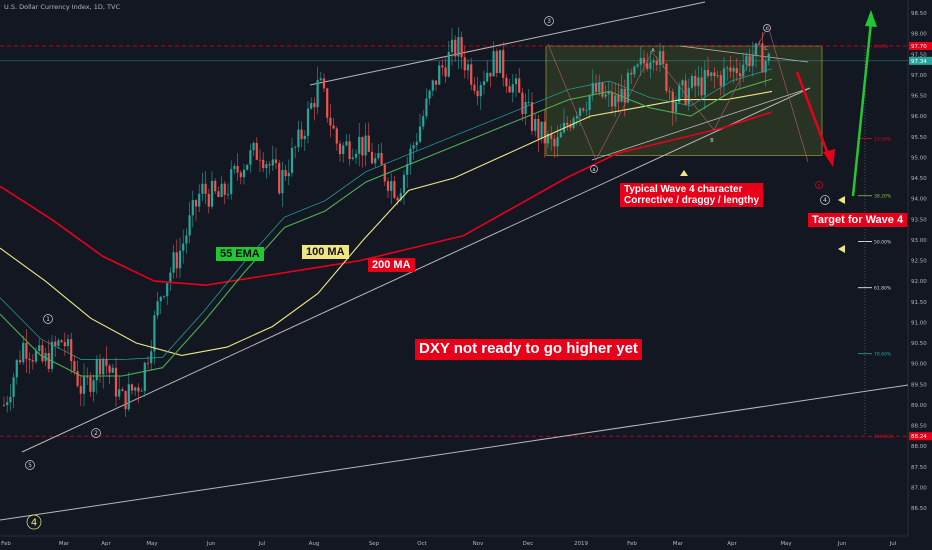 The image size is (932, 550). I want to click on y-tick-label: 91.00, so click(919, 323).